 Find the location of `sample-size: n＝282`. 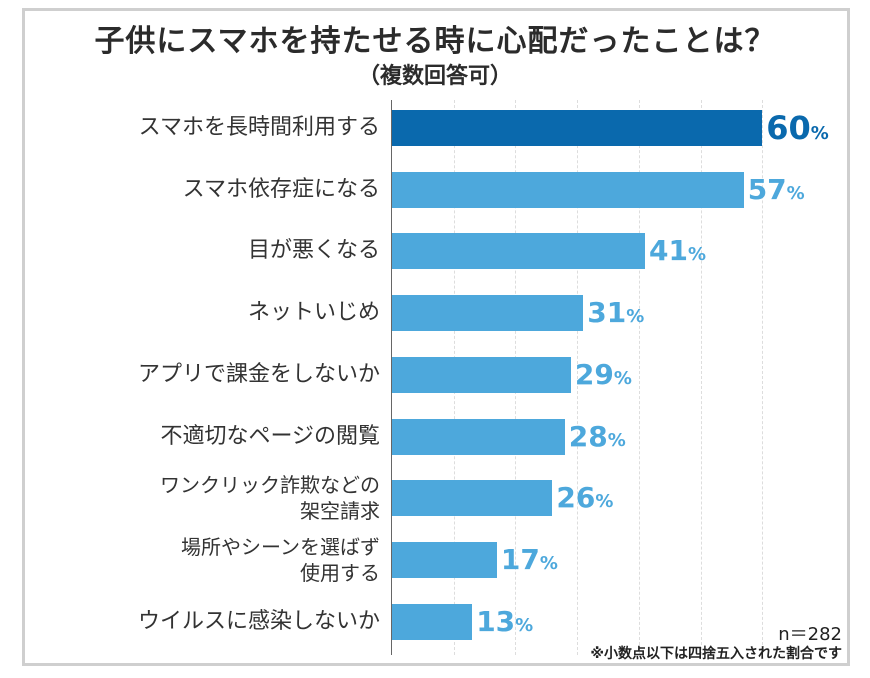

sample-size: n＝282 is located at coordinates (810, 634).